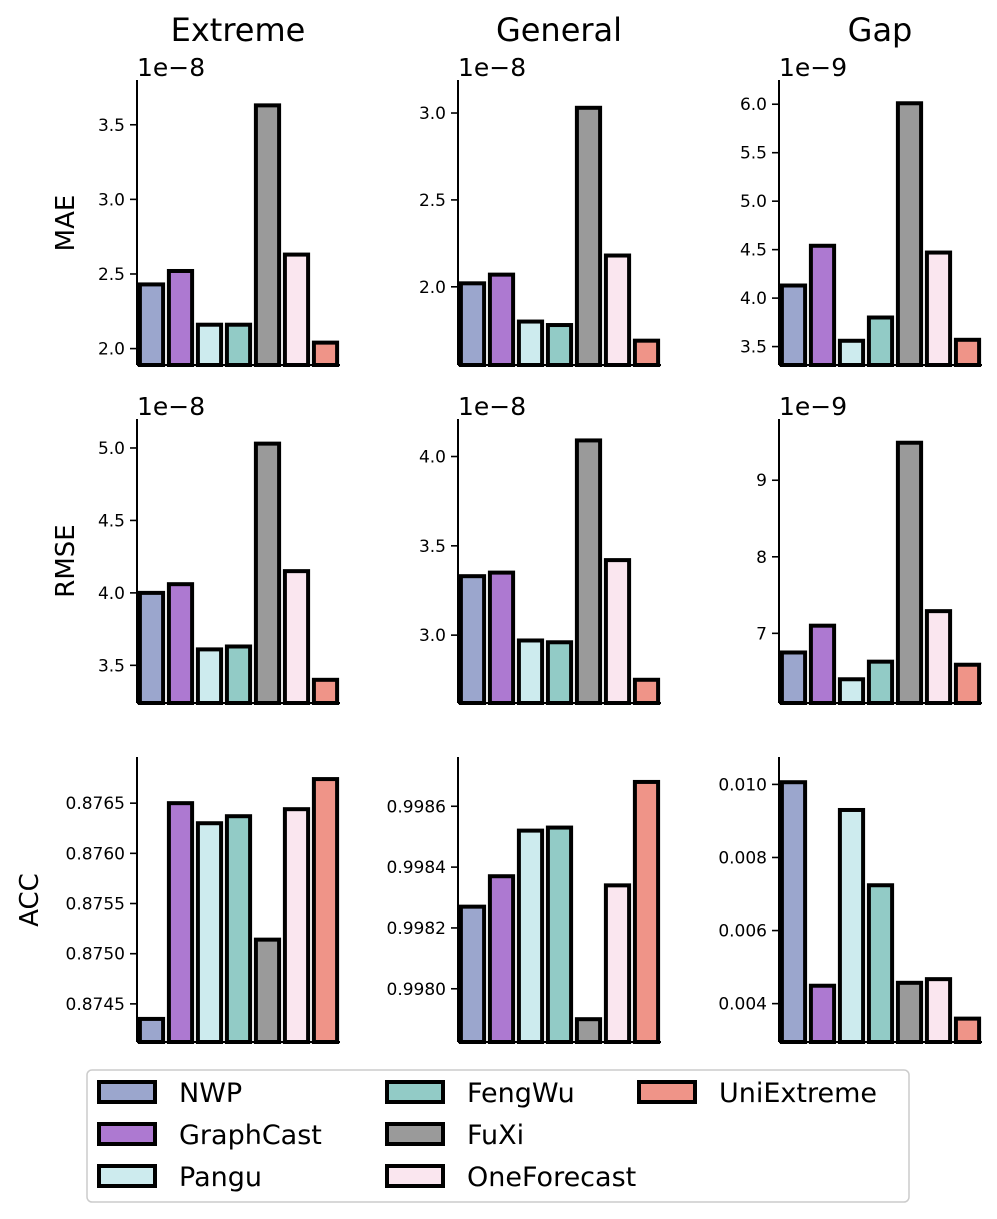  I want to click on offset-label-rmse-gap: 1e−9, so click(813, 406).